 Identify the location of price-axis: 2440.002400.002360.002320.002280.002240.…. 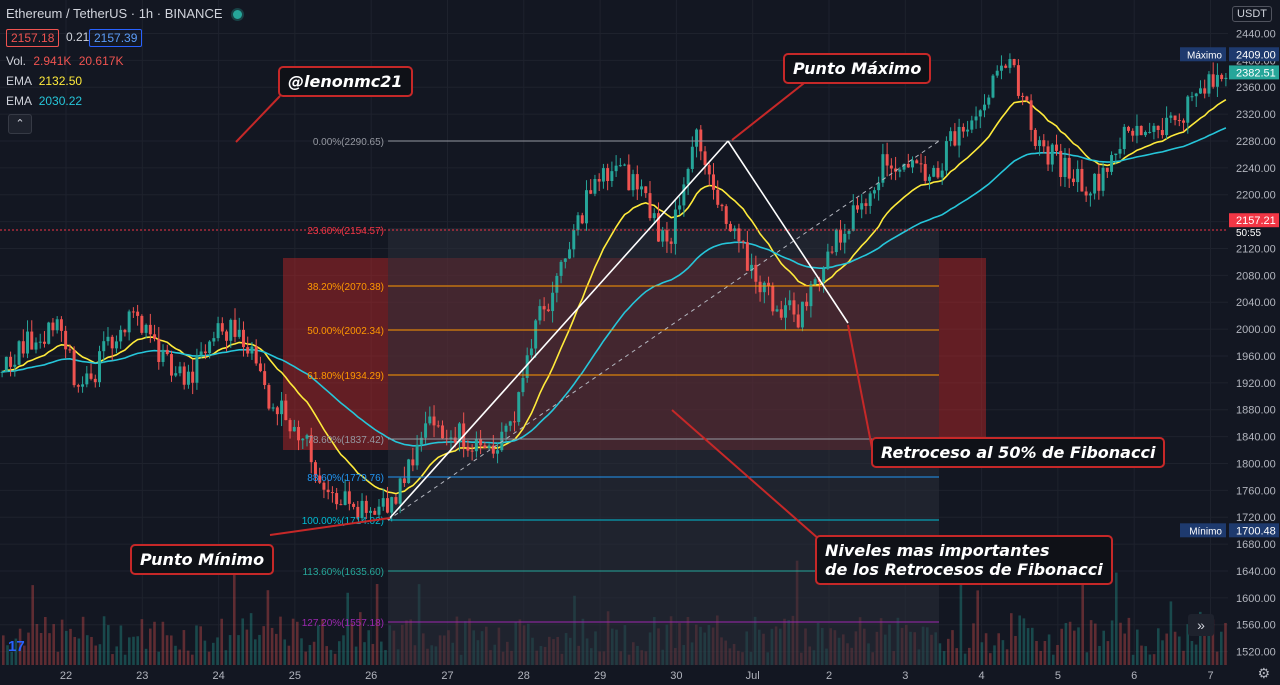
(1230, 342).